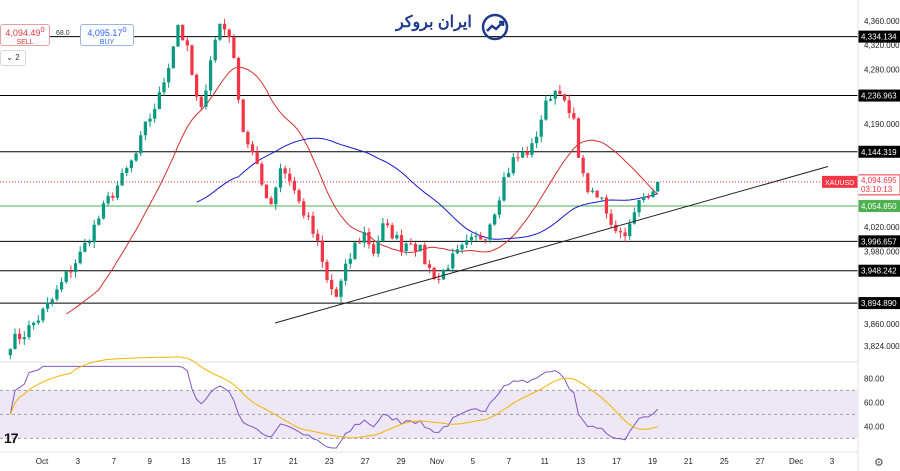  What do you see at coordinates (724, 461) in the screenshot?
I see `time-tick: 25` at bounding box center [724, 461].